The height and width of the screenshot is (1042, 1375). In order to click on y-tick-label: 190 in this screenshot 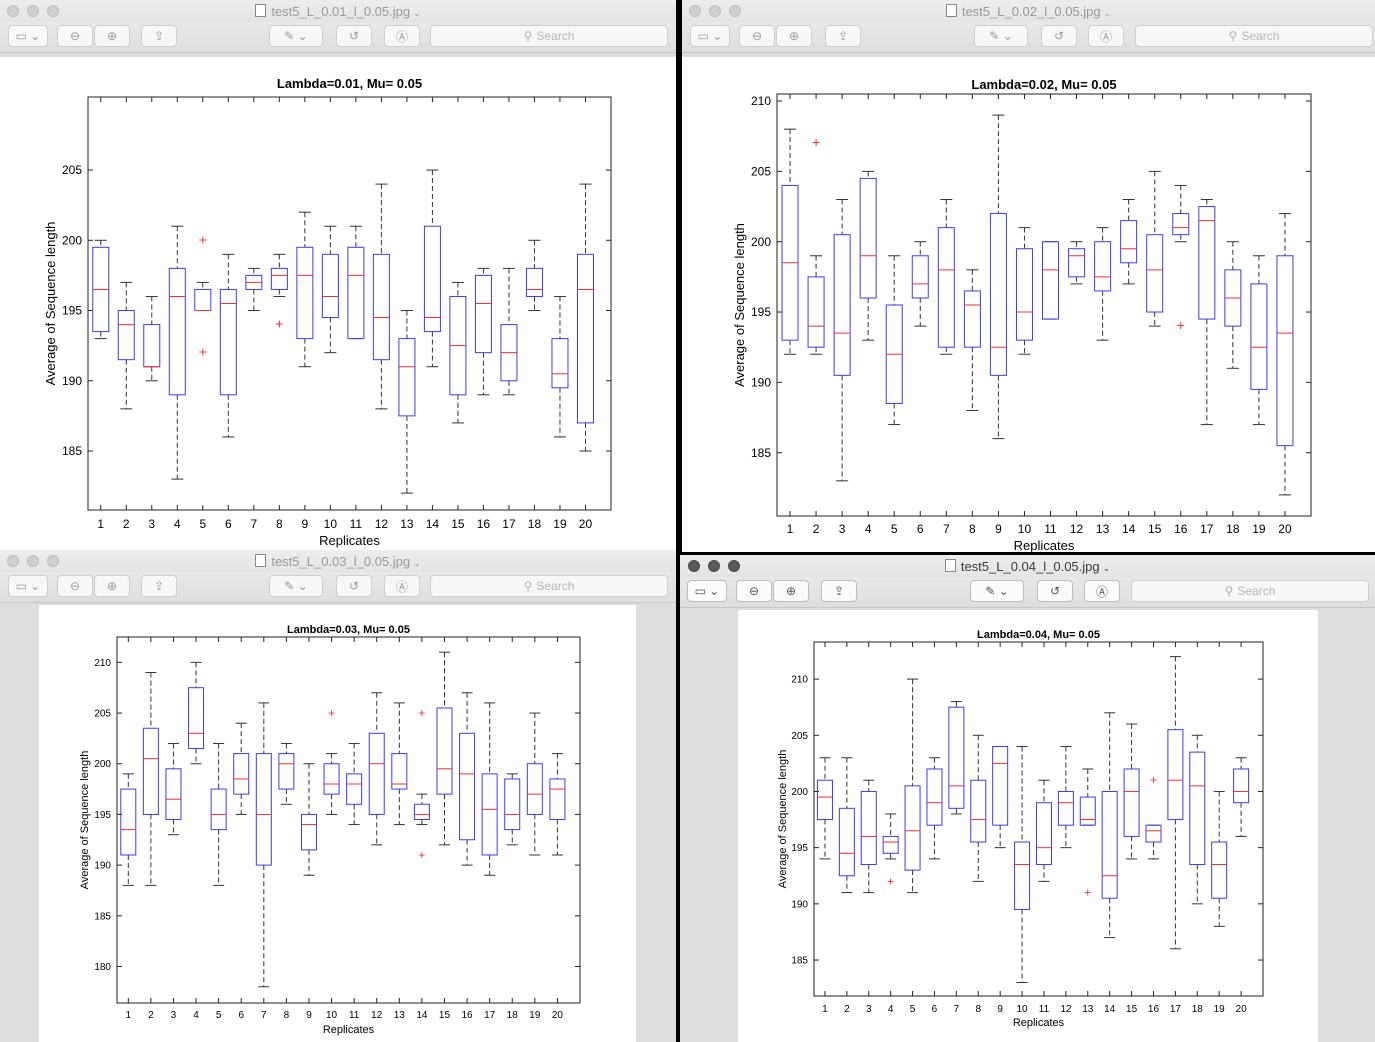, I will do `click(102, 866)`.